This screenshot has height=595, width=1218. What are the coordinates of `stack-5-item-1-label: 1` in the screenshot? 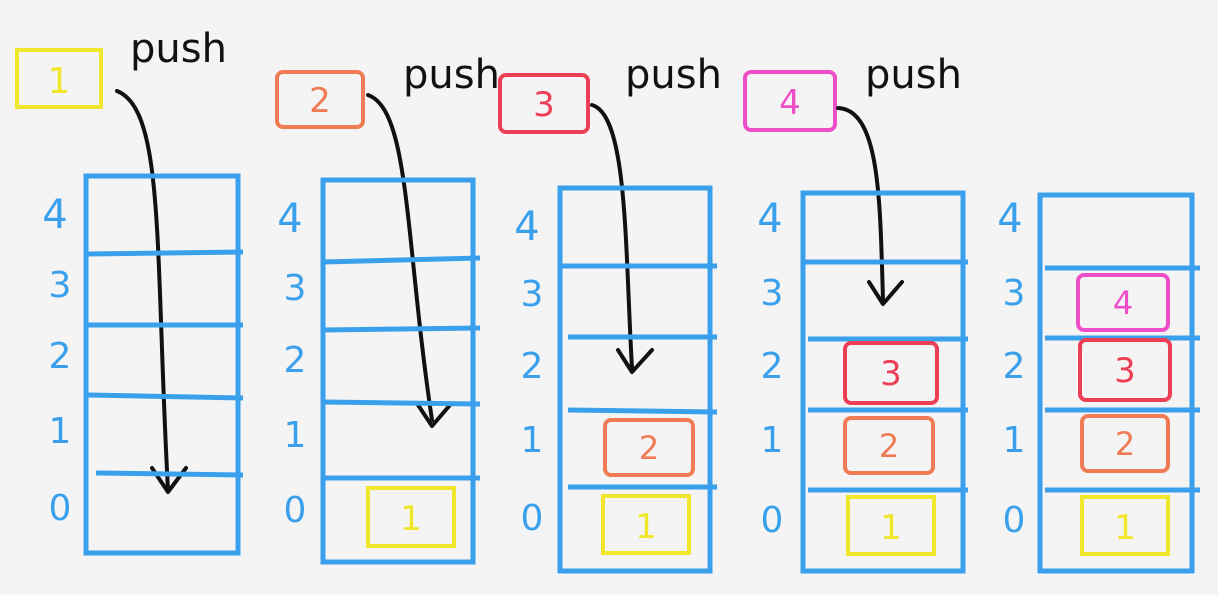 It's located at (1125, 528).